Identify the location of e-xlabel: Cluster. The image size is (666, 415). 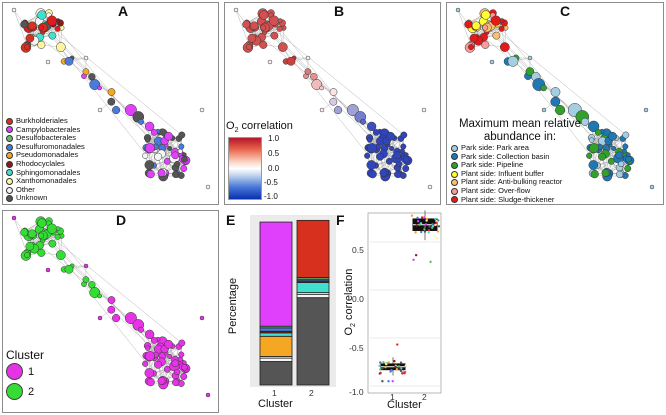
(275, 404).